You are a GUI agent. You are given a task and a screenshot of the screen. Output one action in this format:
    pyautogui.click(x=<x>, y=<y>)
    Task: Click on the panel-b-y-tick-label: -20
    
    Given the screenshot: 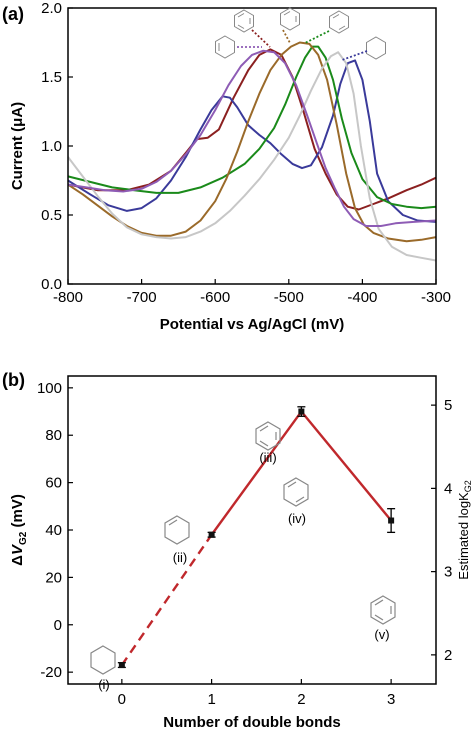 What is the action you would take?
    pyautogui.click(x=51, y=672)
    